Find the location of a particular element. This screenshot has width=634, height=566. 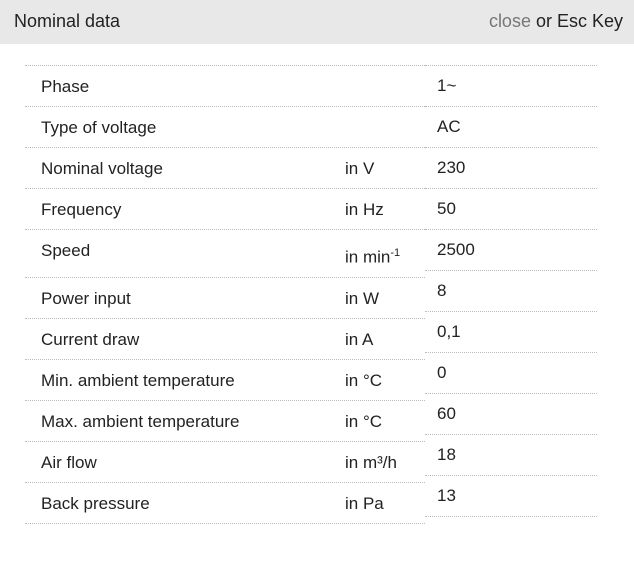

row-label: Power input is located at coordinates (86, 298).